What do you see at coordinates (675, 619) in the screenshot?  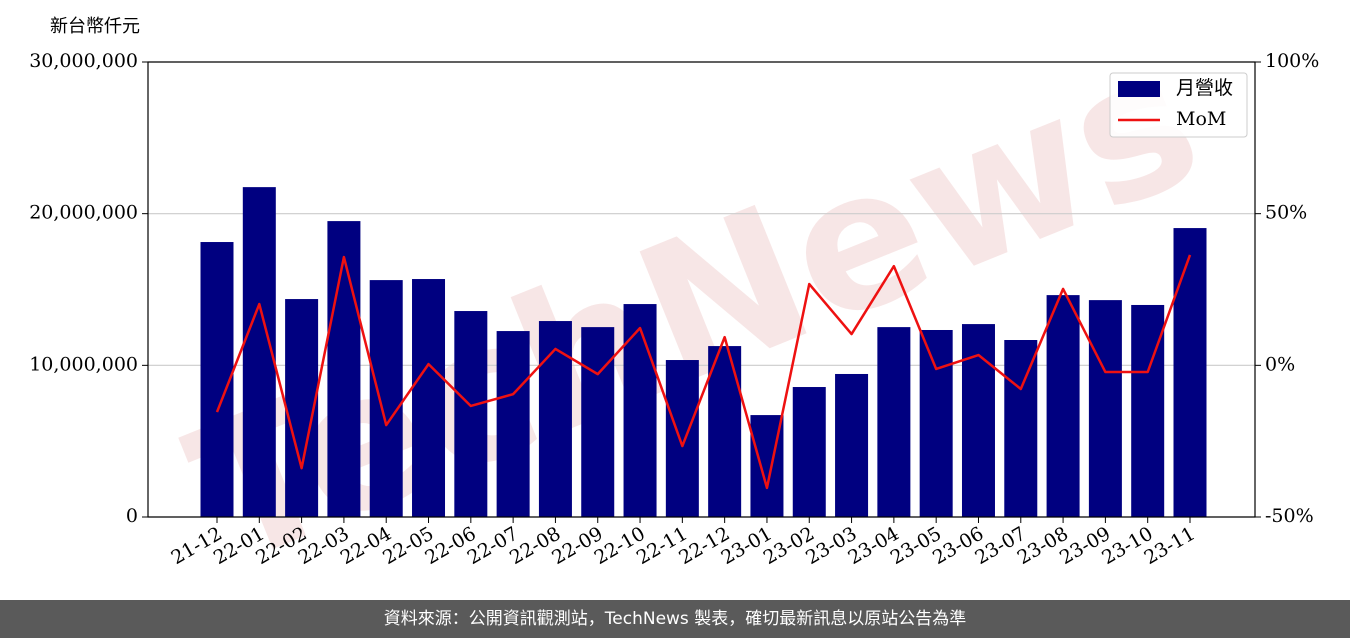 I see `footer: 資料來源：公開資訊觀測站，TechNews 製表，確切最新訊息以原站公告為準` at bounding box center [675, 619].